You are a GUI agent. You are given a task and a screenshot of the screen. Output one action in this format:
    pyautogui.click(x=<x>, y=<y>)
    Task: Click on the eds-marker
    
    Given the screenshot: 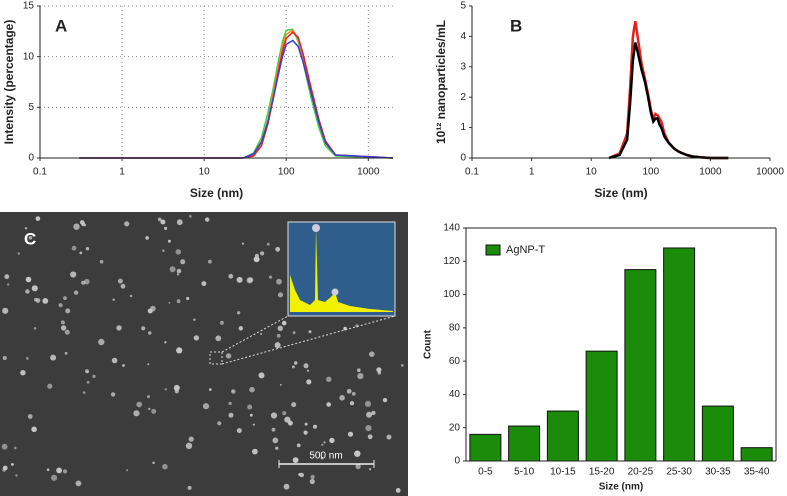 What is the action you would take?
    pyautogui.click(x=316, y=228)
    